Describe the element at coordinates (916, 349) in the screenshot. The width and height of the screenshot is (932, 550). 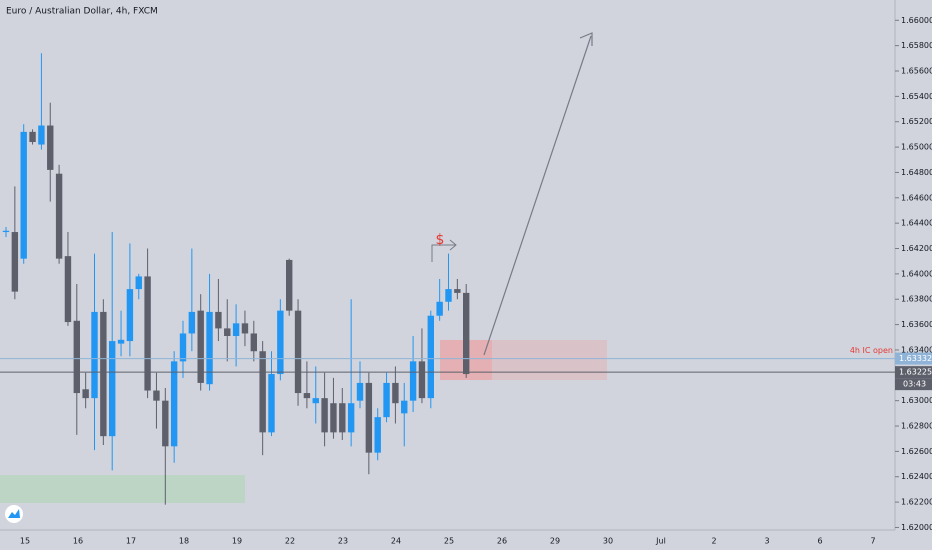
I see `y-tick-label: 1.63400` at that location.